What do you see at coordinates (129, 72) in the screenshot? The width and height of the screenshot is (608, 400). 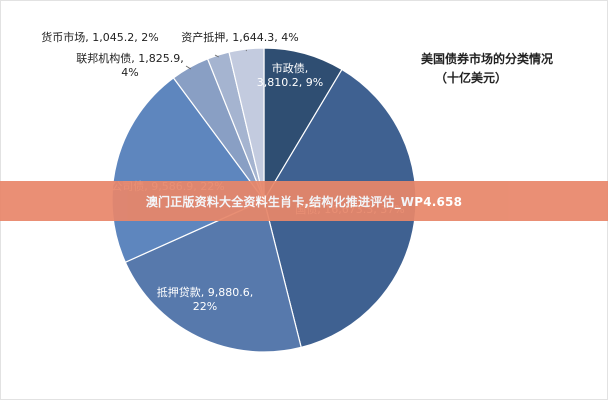 I see `slice-value-4: 4%` at bounding box center [129, 72].